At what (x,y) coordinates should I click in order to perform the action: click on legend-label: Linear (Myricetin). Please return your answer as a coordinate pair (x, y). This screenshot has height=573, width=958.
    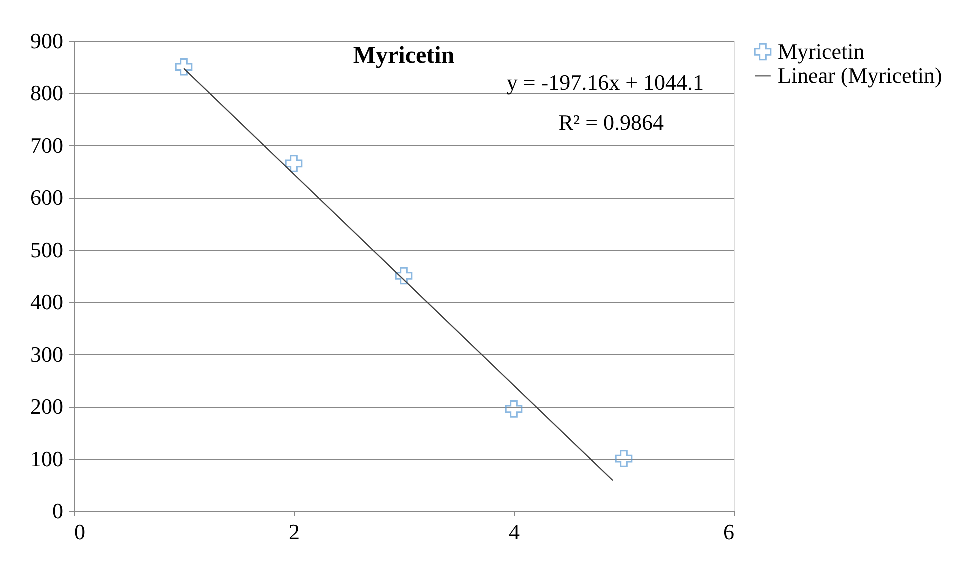
    Looking at the image, I should click on (860, 75).